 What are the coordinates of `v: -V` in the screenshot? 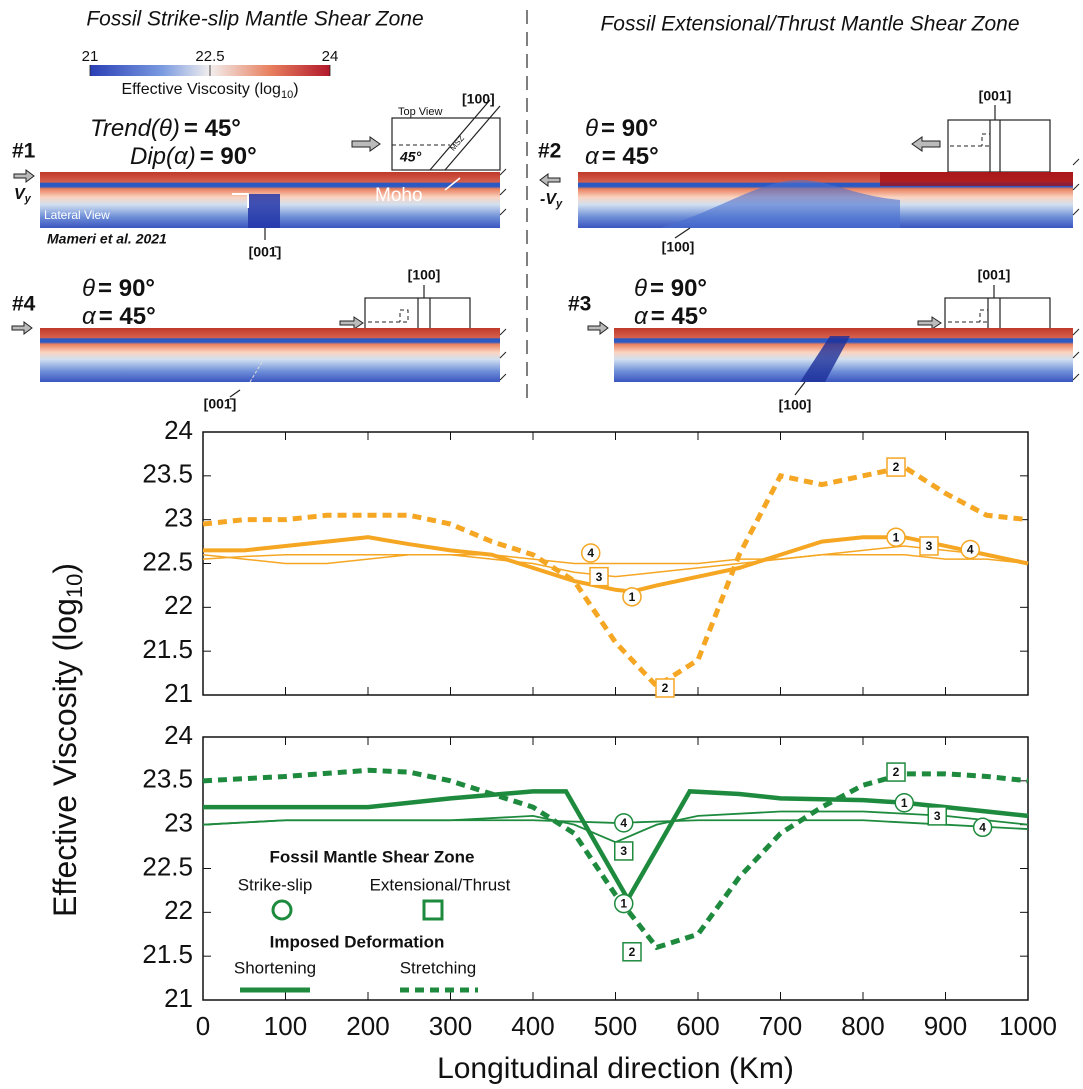 It's located at (548, 199).